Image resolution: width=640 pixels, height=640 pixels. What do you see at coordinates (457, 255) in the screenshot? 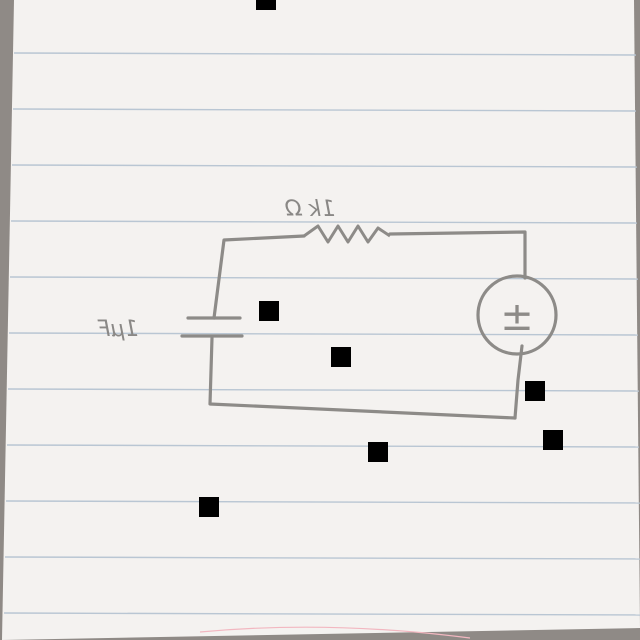
I see `wire-top-right` at bounding box center [457, 255].